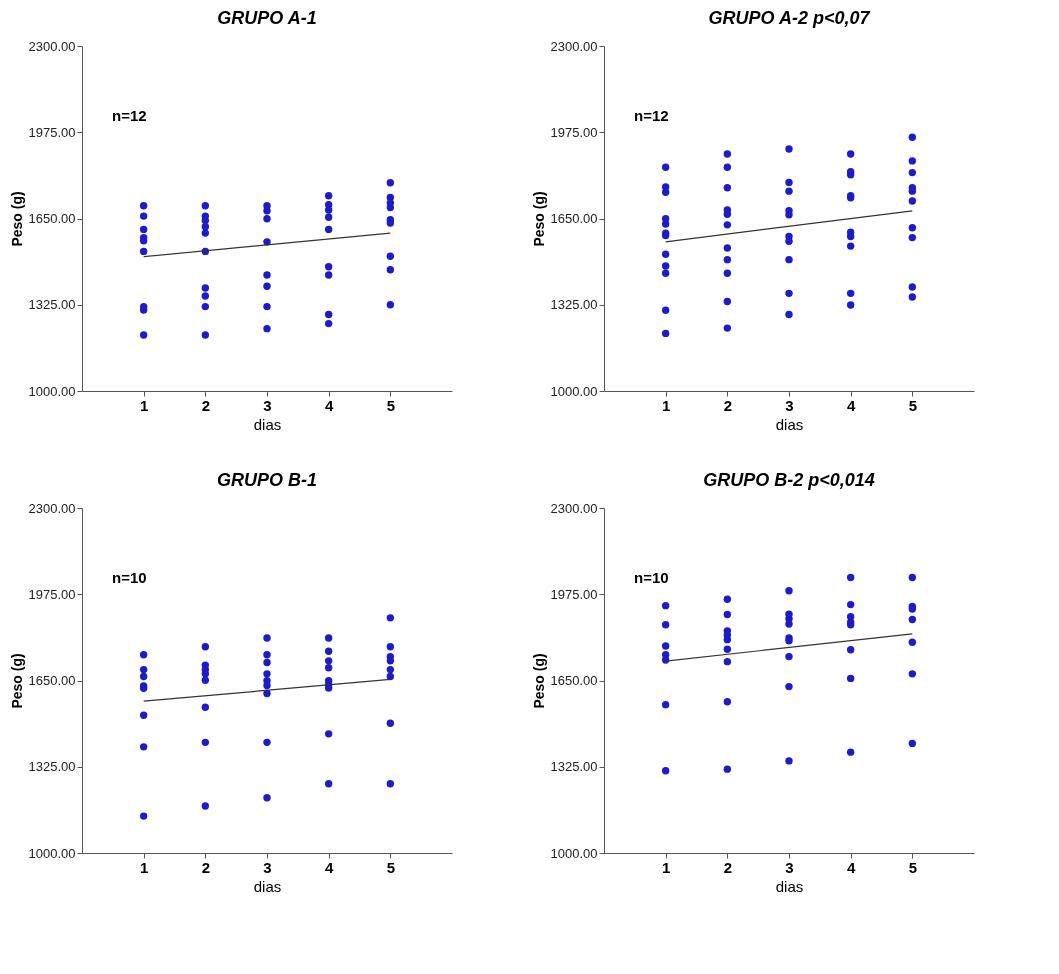  Describe the element at coordinates (789, 480) in the screenshot. I see `chart-title: GRUPO B-2 p<0,014` at that location.